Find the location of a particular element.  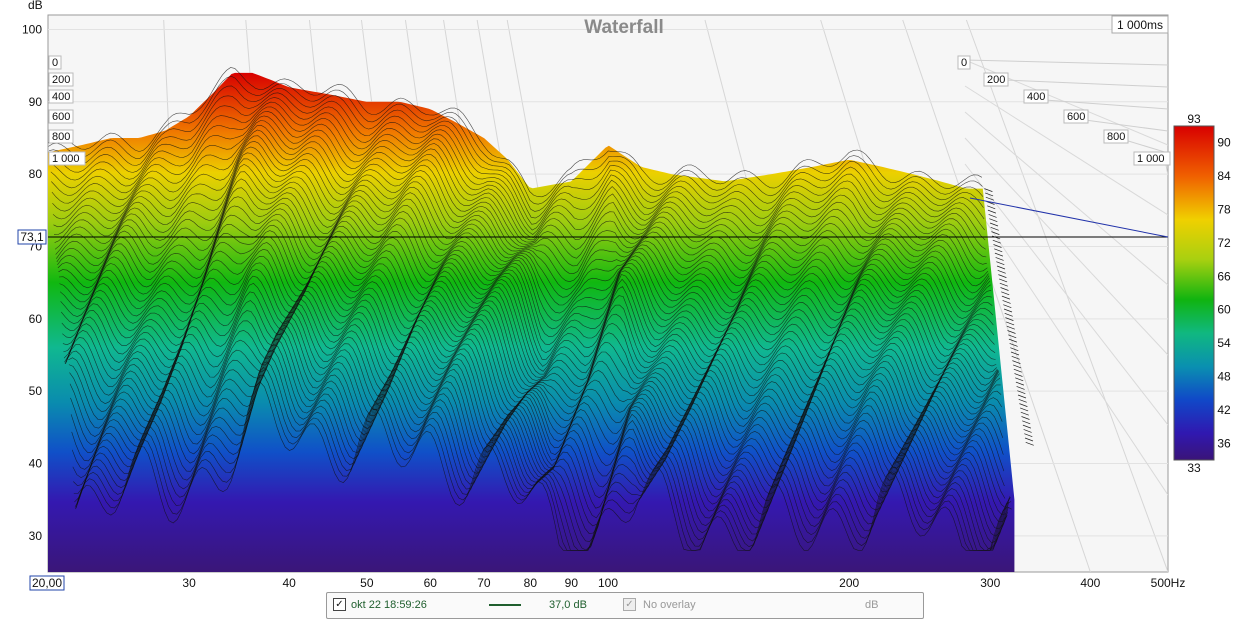

time-tick-label: 400 is located at coordinates (1036, 97).